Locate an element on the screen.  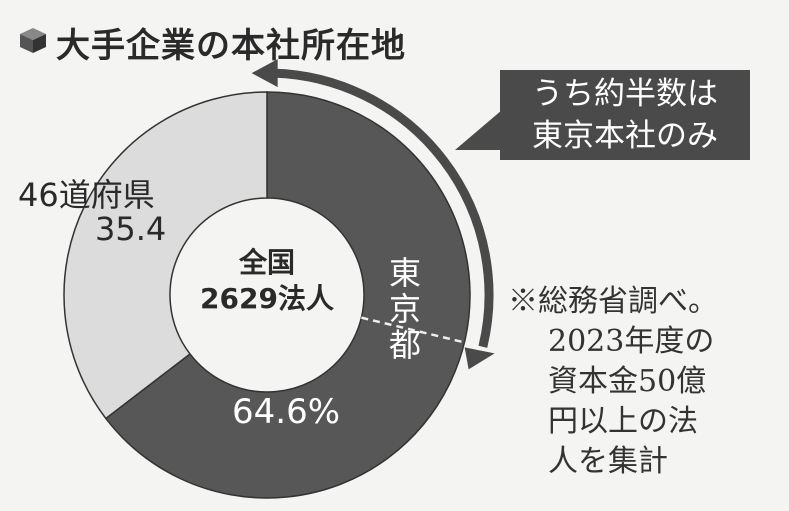
note-line: 資本金50億 is located at coordinates (627, 381).